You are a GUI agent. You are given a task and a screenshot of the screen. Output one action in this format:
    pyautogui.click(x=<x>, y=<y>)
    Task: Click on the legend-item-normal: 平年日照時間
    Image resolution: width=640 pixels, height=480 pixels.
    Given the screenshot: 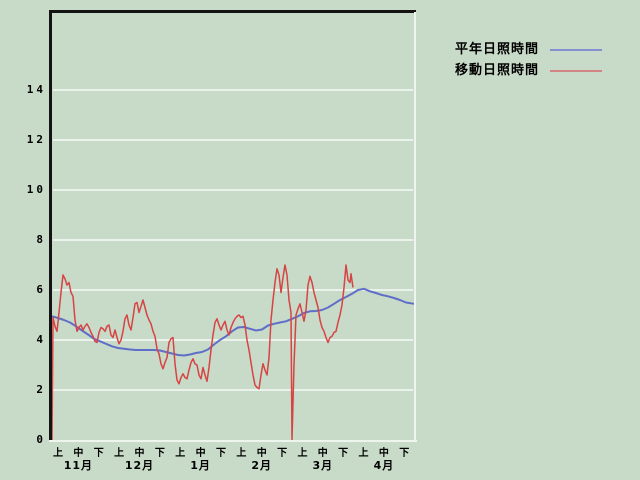 What is the action you would take?
    pyautogui.click(x=540, y=51)
    